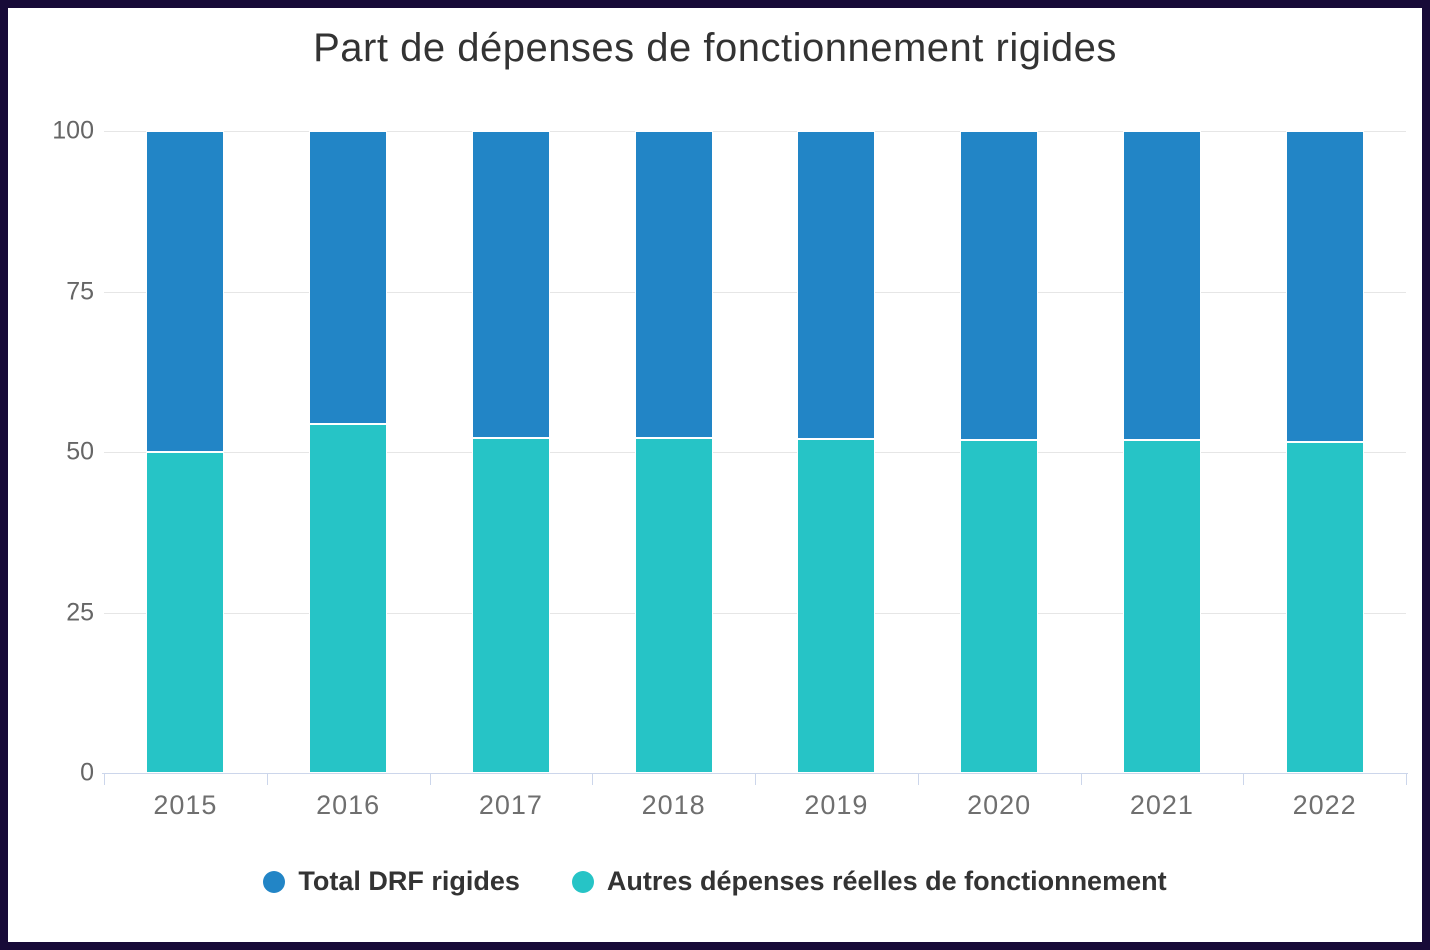  Describe the element at coordinates (80, 612) in the screenshot. I see `y-tick-label: 25` at that location.